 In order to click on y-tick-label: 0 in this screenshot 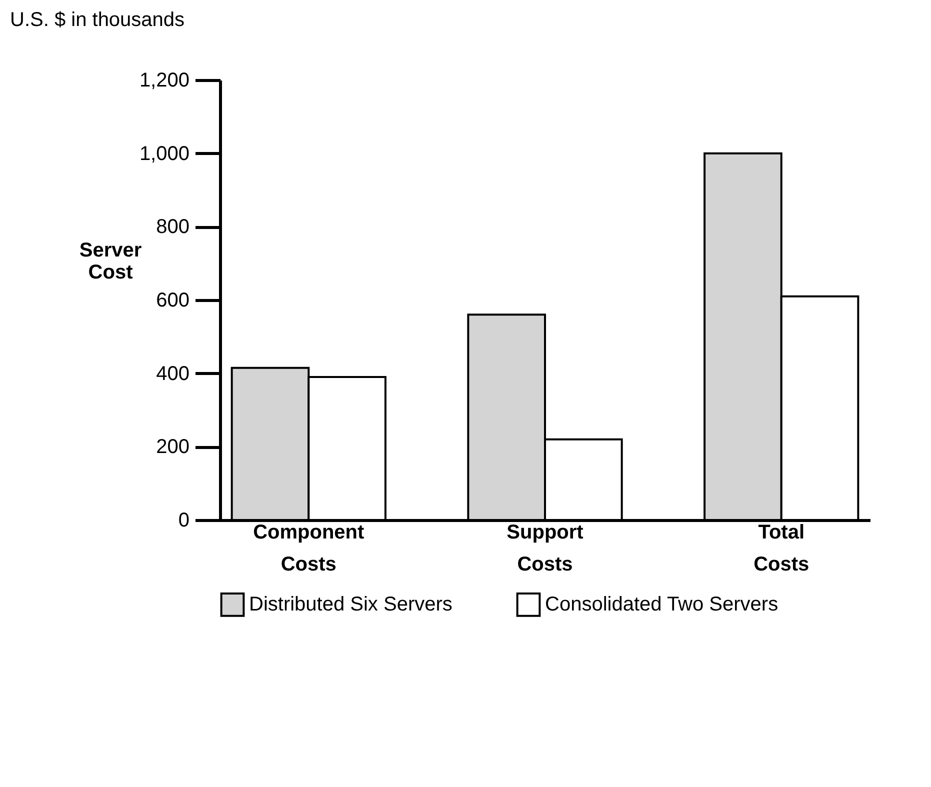, I will do `click(184, 521)`.